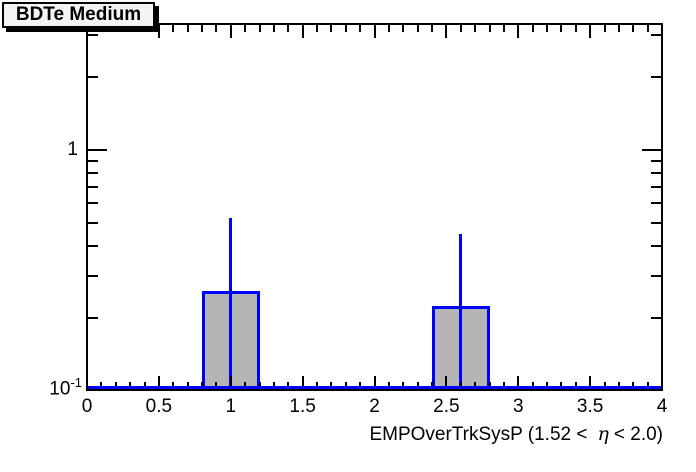 The width and height of the screenshot is (696, 472). I want to click on x-axis-title-text: EMPOverTrkSysP (1.52 <, so click(478, 434).